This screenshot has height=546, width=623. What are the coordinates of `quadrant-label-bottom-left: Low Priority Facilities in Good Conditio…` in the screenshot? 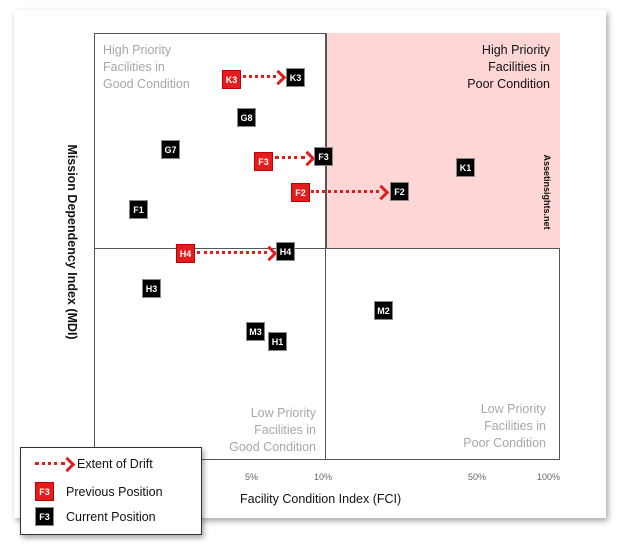 It's located at (272, 430).